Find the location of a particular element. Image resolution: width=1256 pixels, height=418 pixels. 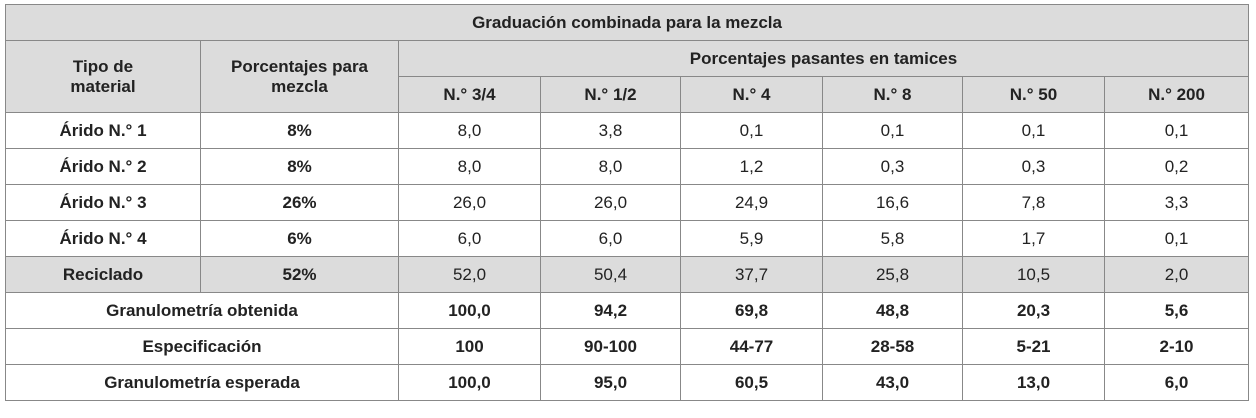

table-row: Árido N.° 1 8% 8,0 3,8 0,1 0,1 0,1 0,1 is located at coordinates (627, 130).